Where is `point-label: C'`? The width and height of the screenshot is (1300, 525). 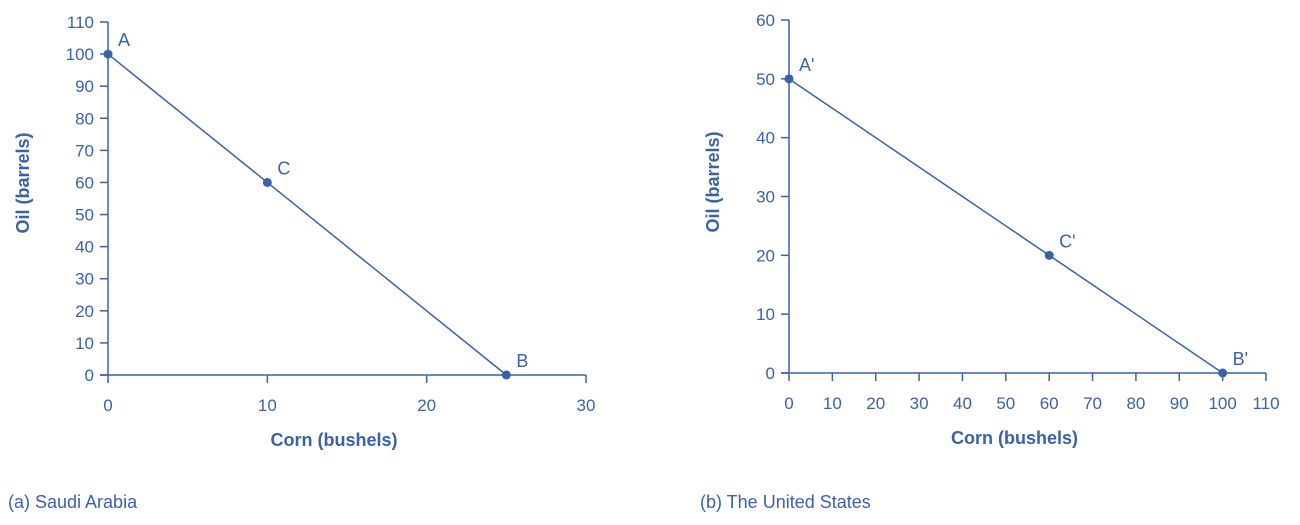
point-label: C' is located at coordinates (1067, 241).